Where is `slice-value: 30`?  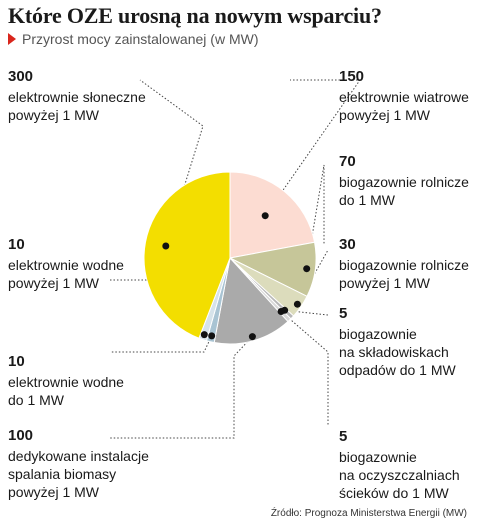 slice-value: 30 is located at coordinates (347, 244).